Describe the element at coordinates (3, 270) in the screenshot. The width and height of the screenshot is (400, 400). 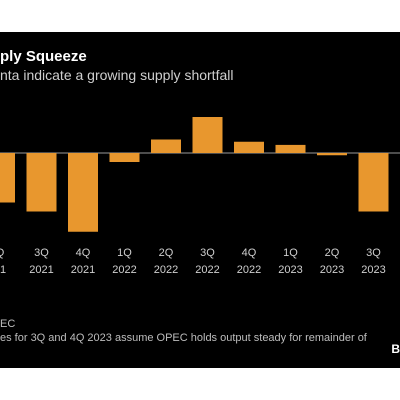
I see `x-tick-label: 21` at that location.